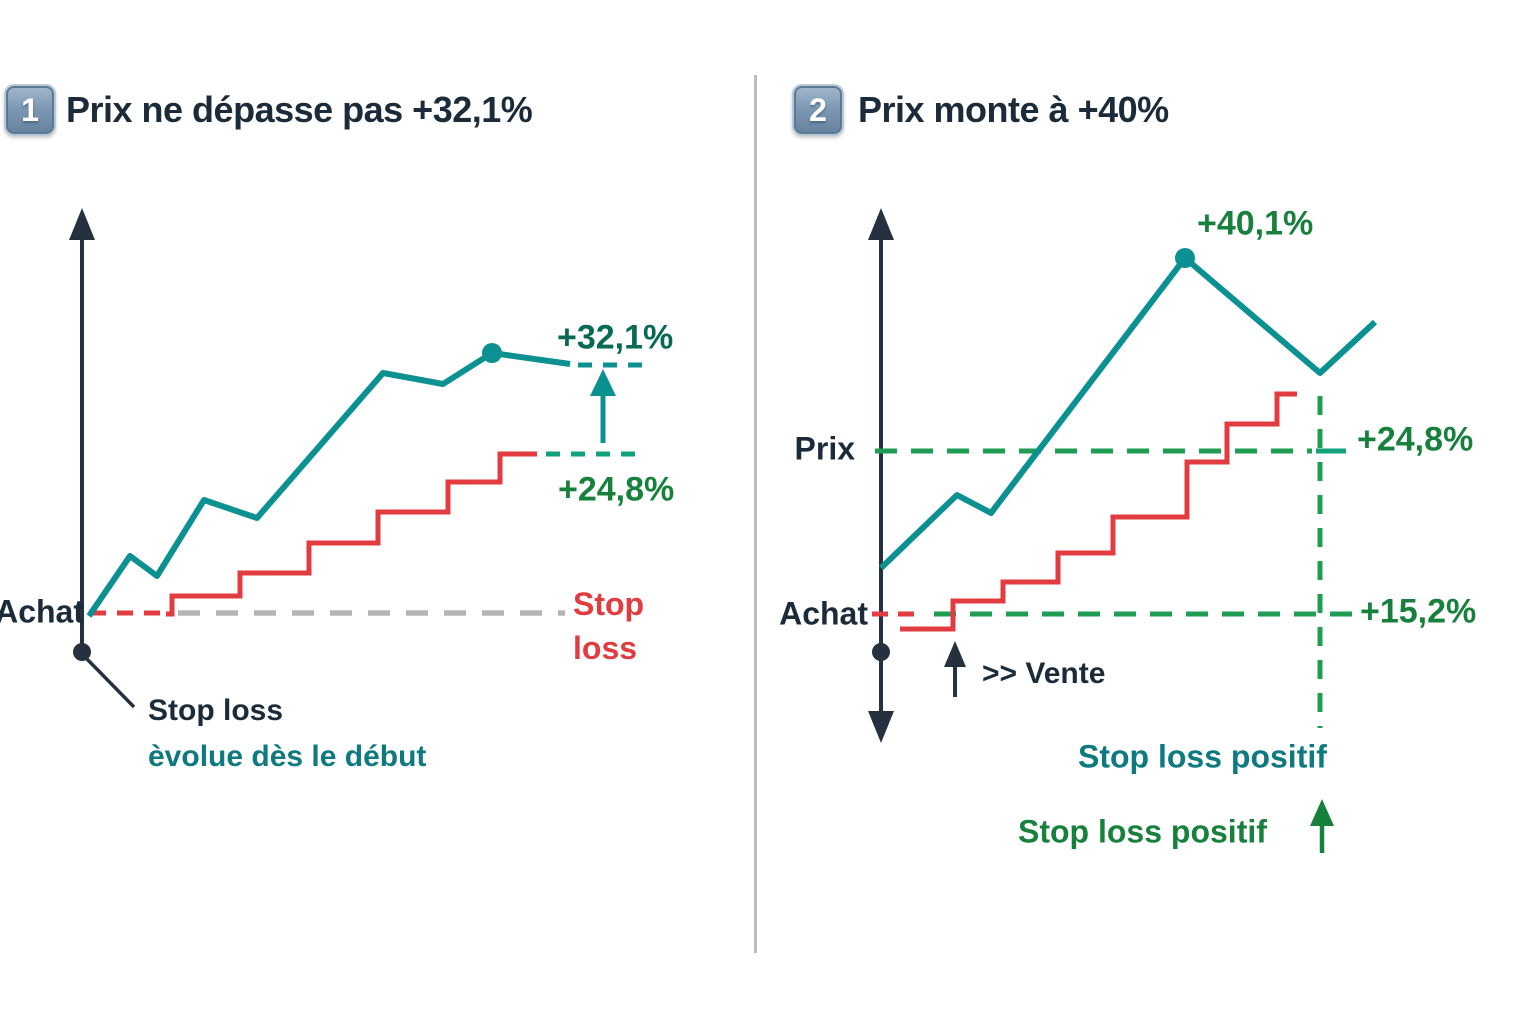 This screenshot has width=1536, height=1024. I want to click on right-peak-percent-label: +40,1%, so click(1255, 223).